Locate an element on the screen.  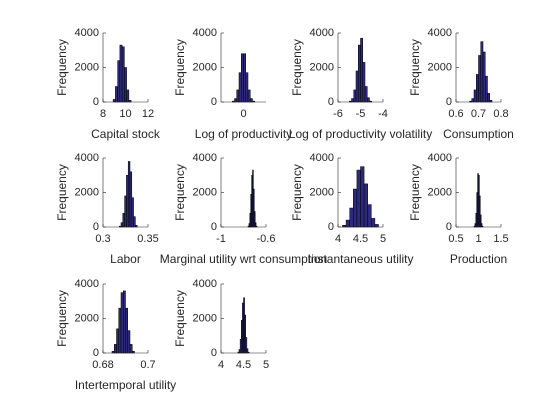
x-tick-label: 0.68 is located at coordinates (102, 365).